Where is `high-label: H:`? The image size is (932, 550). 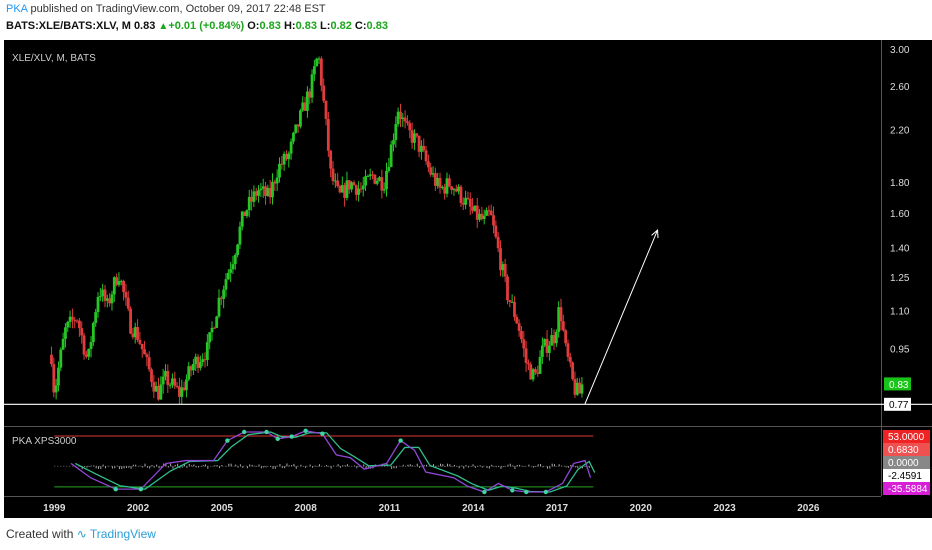
high-label: H: is located at coordinates (289, 26).